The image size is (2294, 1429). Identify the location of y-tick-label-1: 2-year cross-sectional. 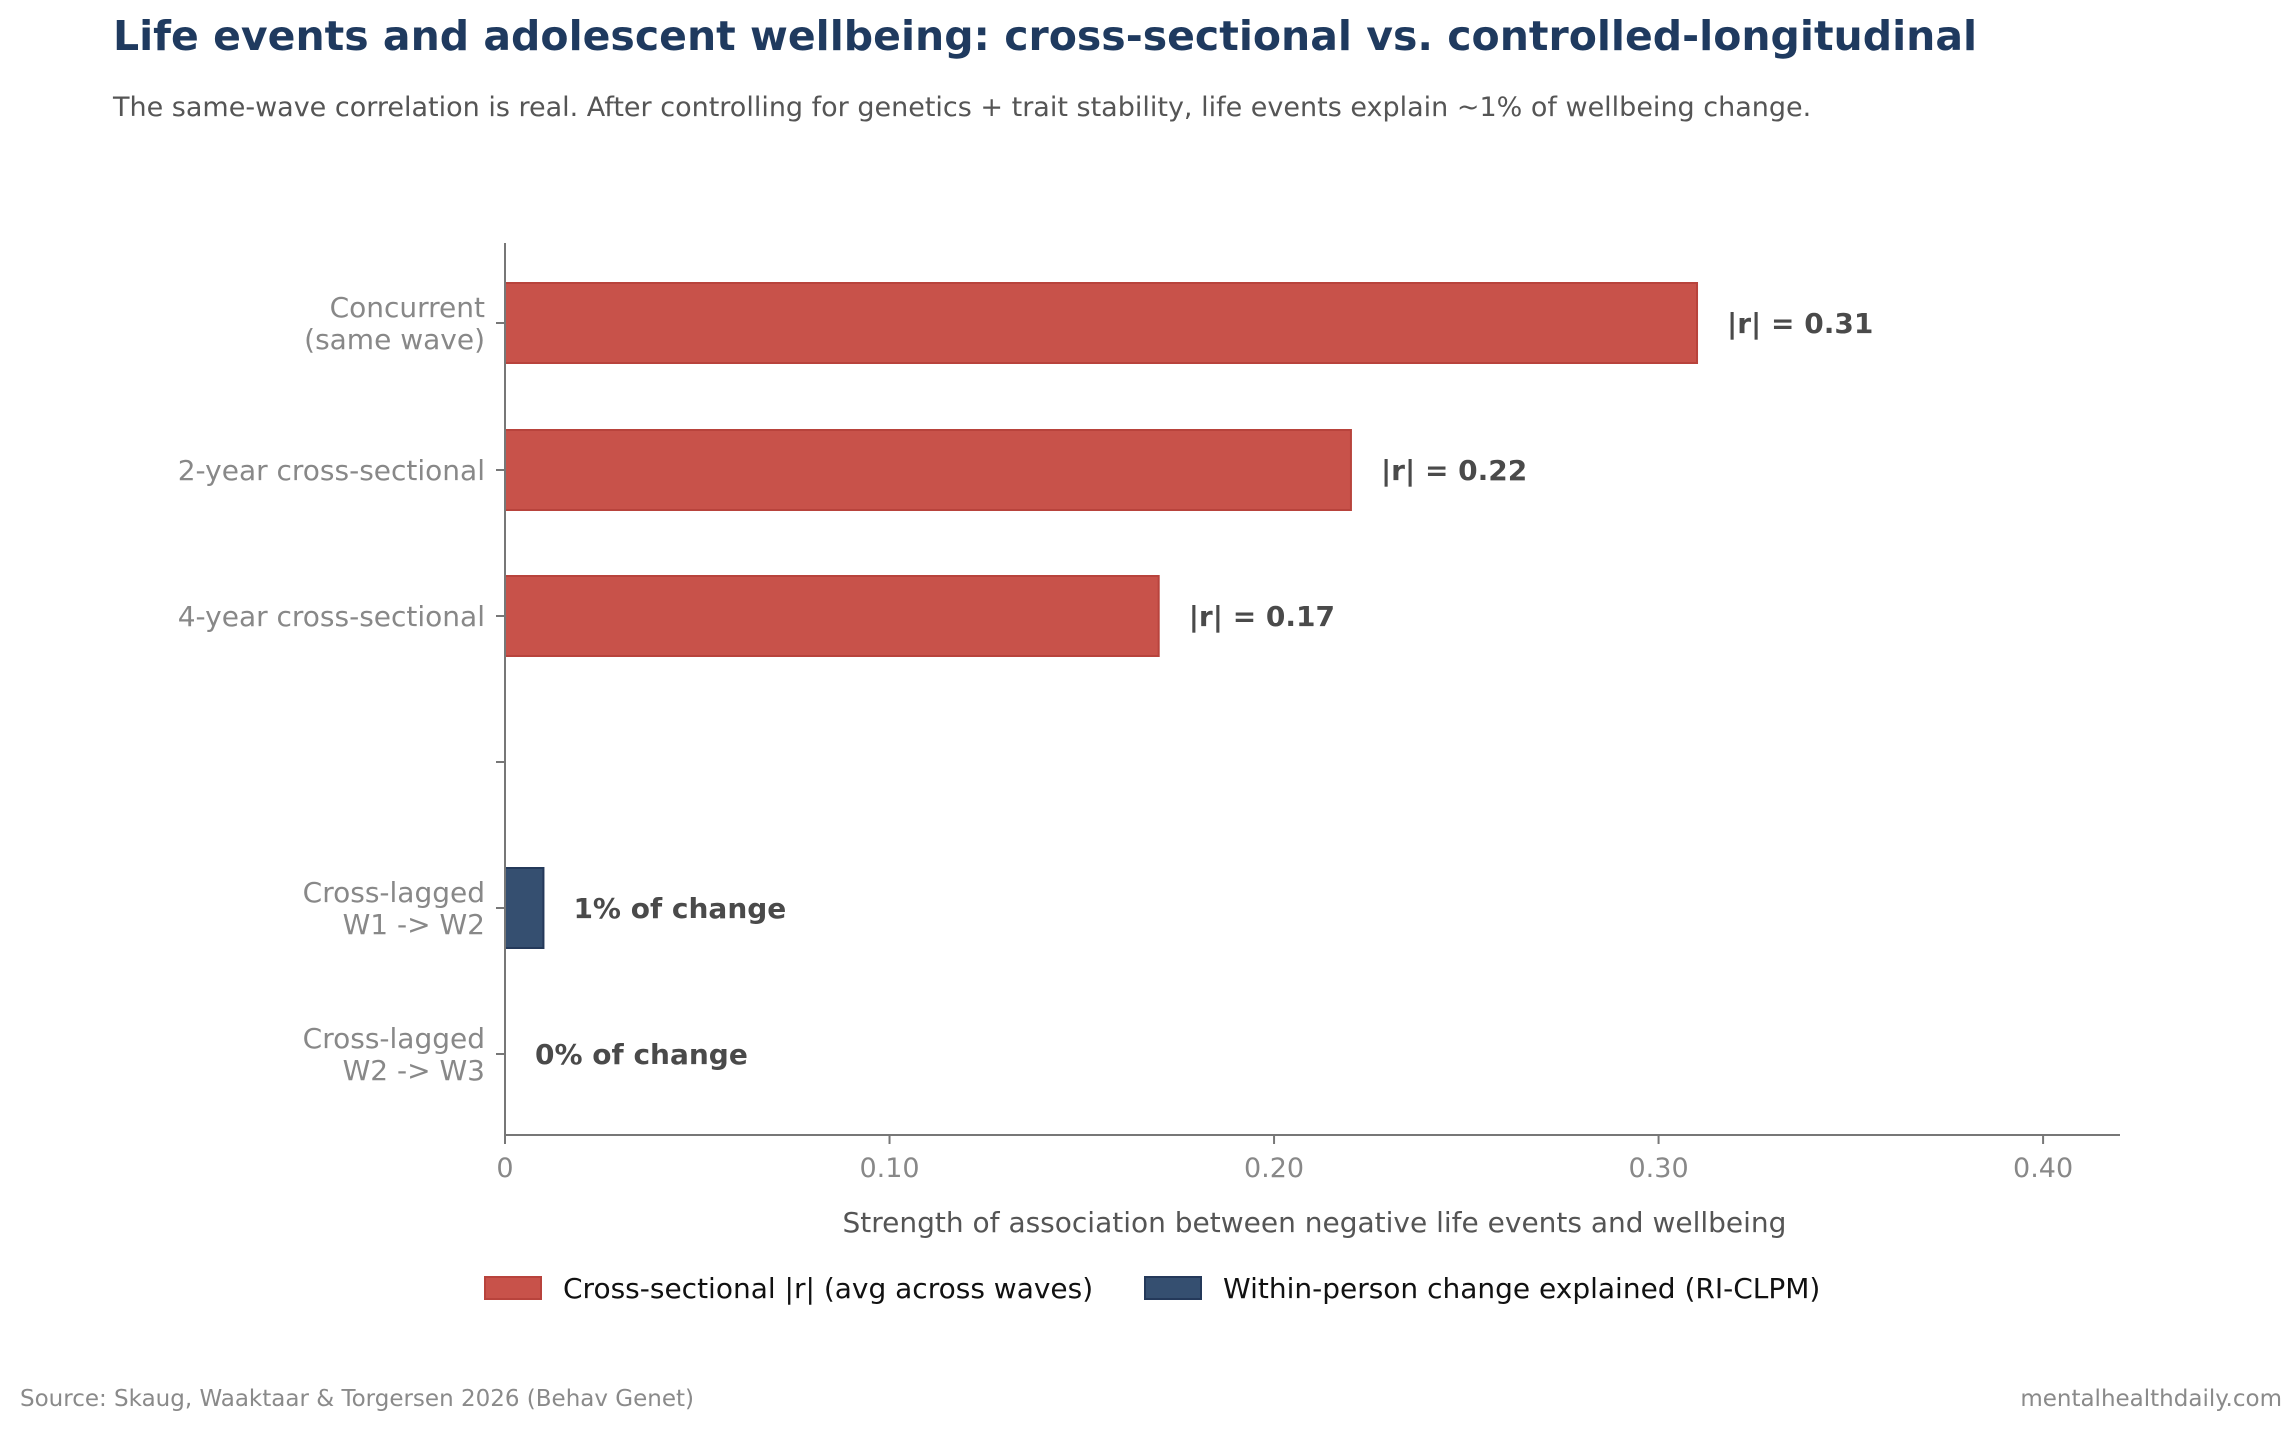
(331, 470).